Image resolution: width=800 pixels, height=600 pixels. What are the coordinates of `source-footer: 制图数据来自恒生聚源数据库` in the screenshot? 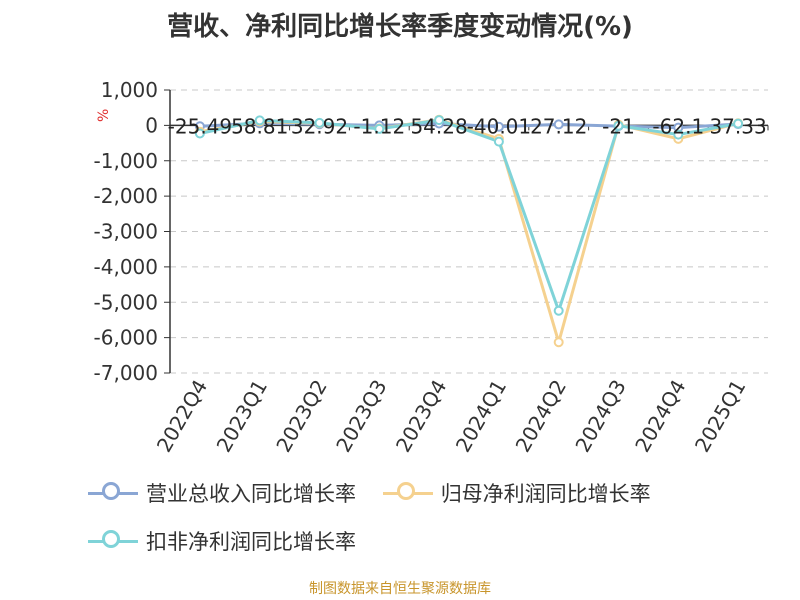 It's located at (400, 589).